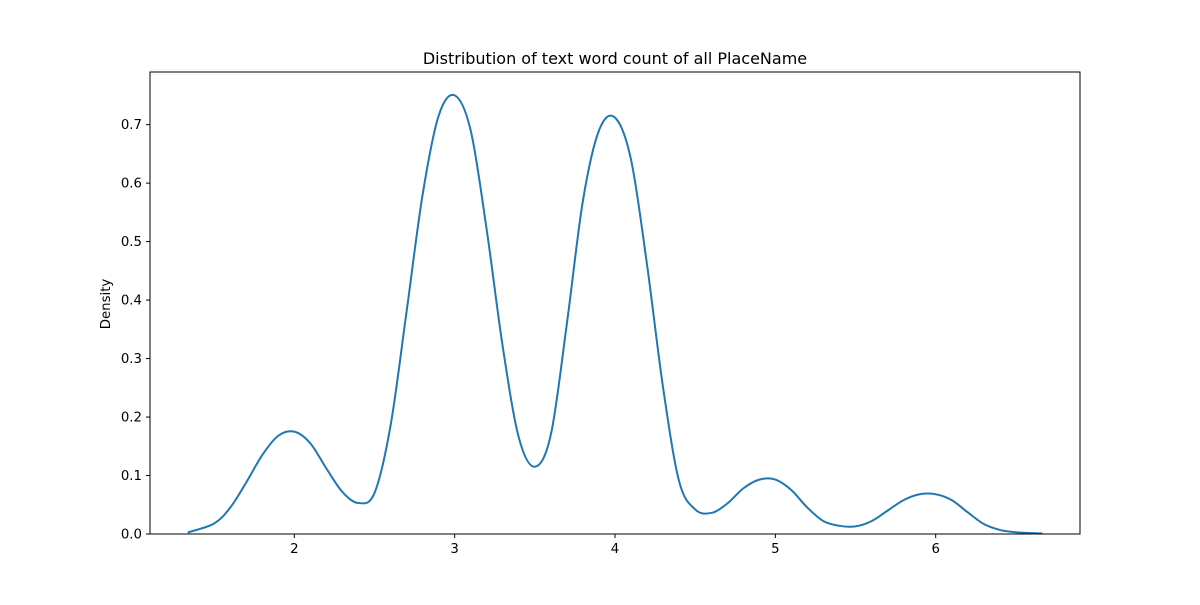 Image resolution: width=1200 pixels, height=605 pixels. I want to click on y-axis-label: Density, so click(106, 304).